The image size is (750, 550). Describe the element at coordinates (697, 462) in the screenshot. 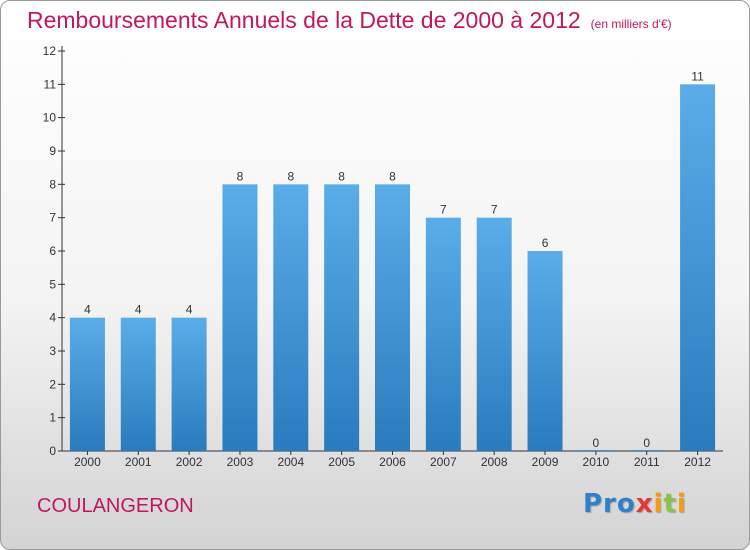

I see `x-tick-label: 2012` at that location.